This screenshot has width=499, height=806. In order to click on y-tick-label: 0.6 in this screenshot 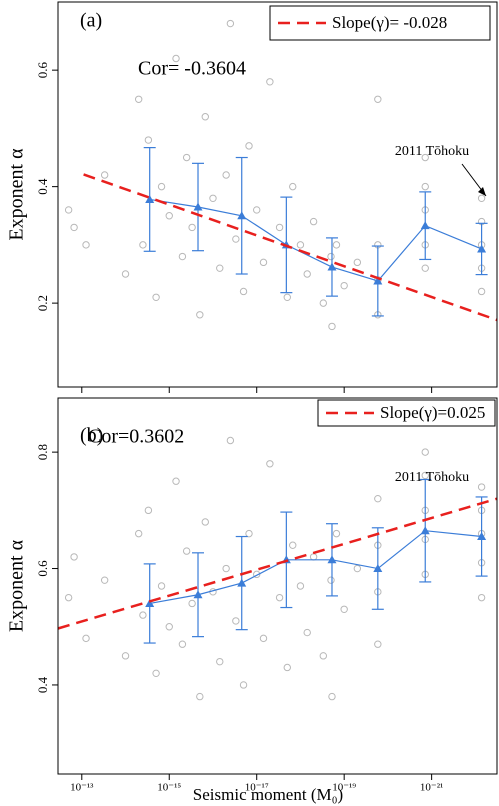, I will do `click(42, 70)`.